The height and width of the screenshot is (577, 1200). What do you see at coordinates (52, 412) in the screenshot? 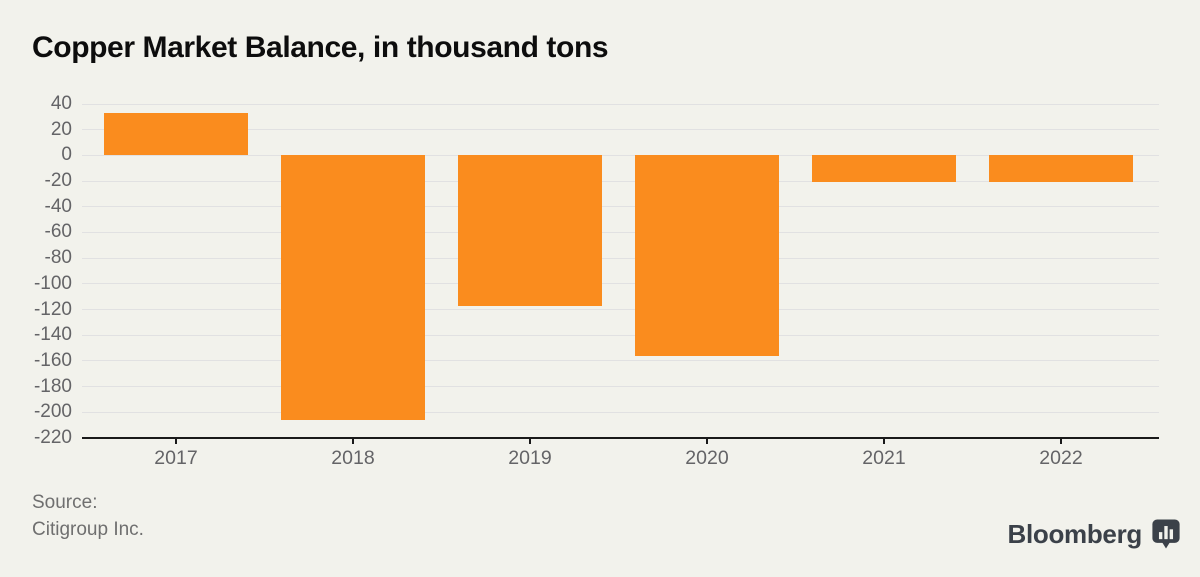
I see `y-axis-tick-label: -200` at bounding box center [52, 412].